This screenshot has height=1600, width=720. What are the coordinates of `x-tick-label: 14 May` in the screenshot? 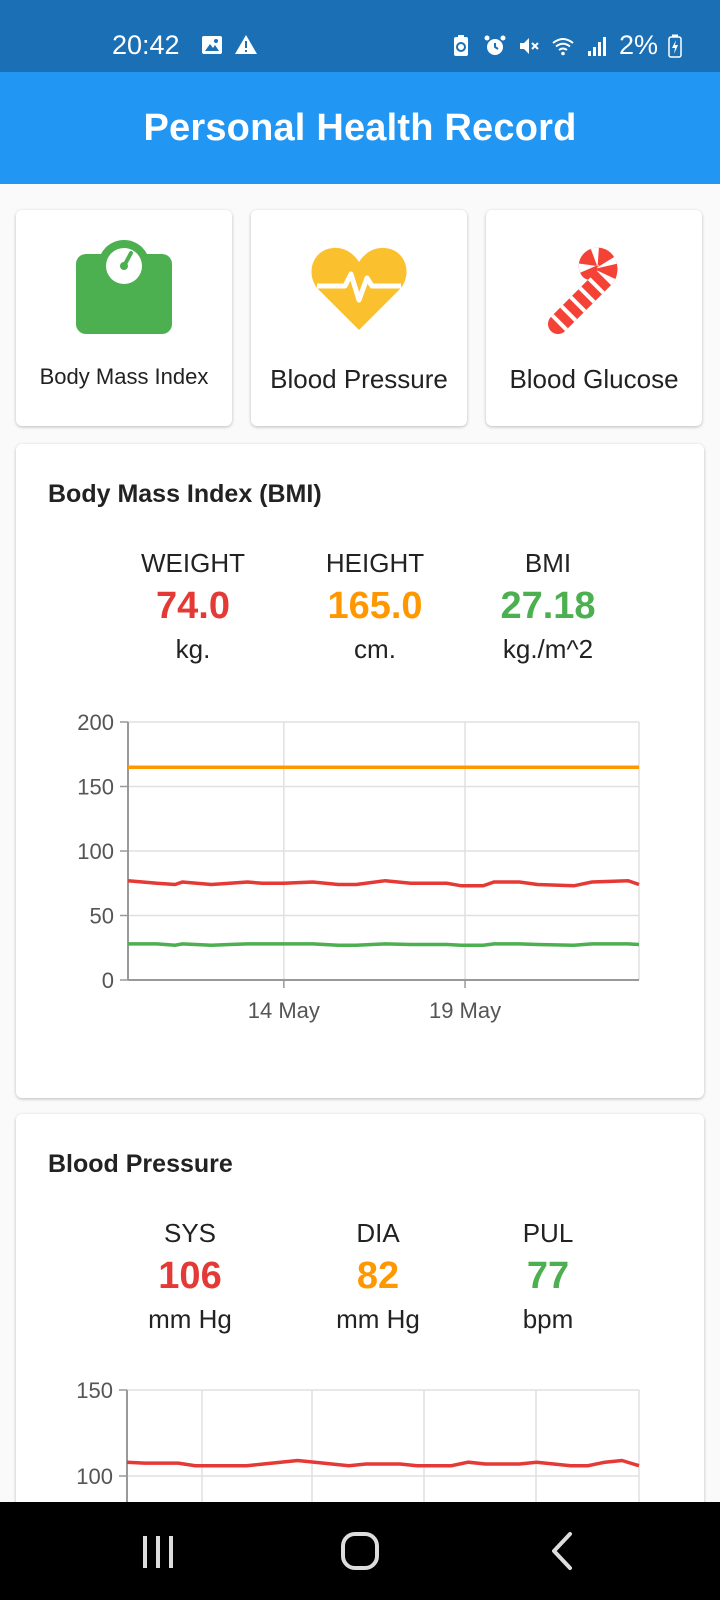 It's located at (284, 1010).